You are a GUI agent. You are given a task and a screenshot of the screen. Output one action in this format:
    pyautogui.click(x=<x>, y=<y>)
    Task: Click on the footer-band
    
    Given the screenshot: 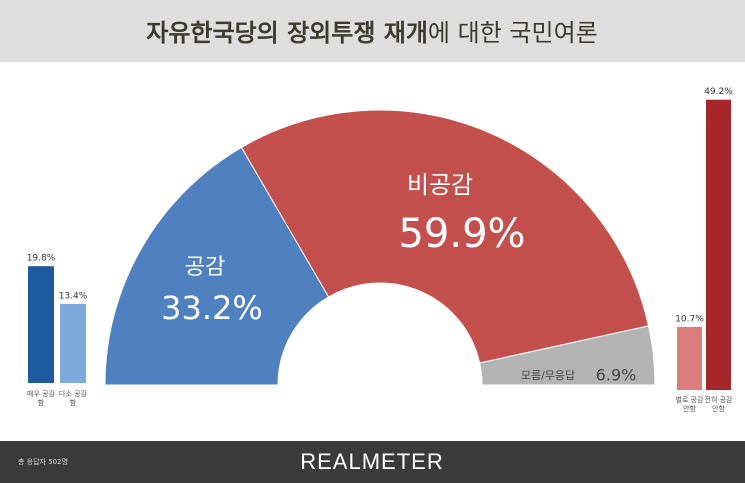 What is the action you would take?
    pyautogui.click(x=372, y=462)
    